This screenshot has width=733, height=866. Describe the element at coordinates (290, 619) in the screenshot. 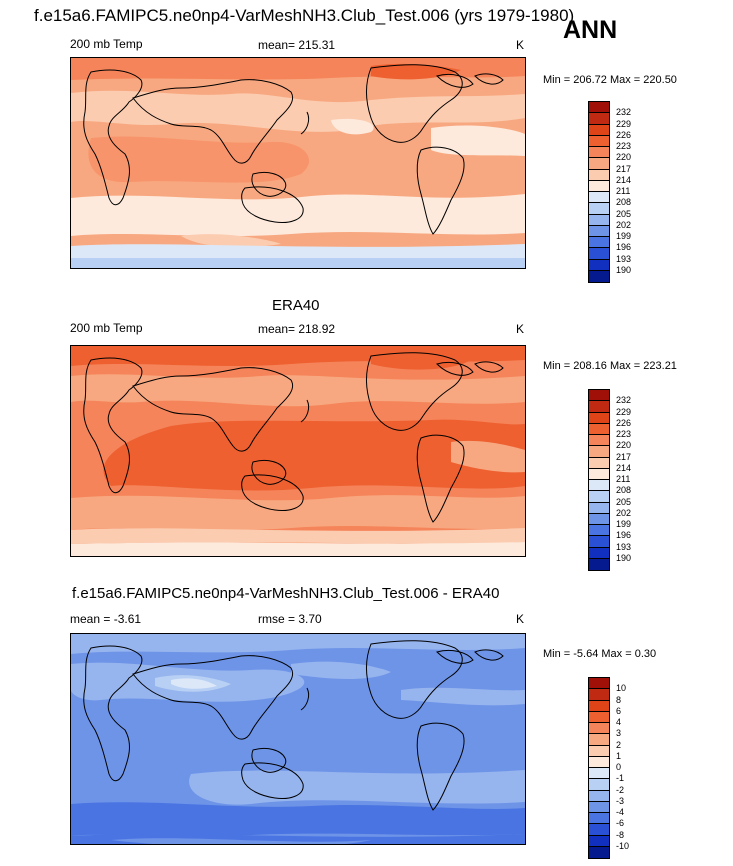

I see `panel3-rmse: rmse = 3.70` at that location.